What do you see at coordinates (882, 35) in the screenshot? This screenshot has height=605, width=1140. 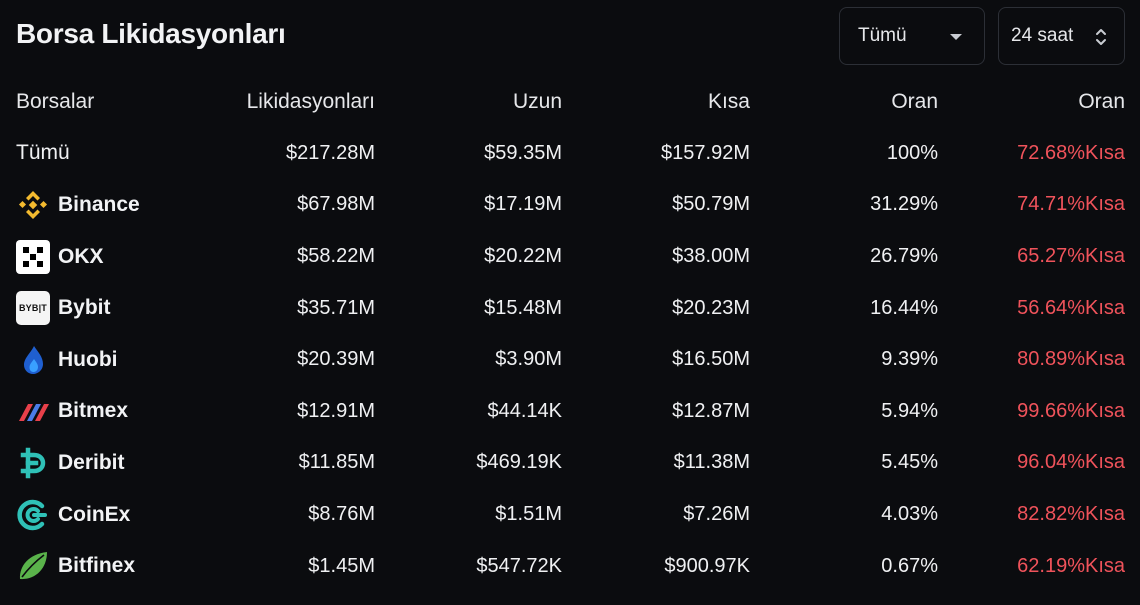 I see `exchange-filter-value: Tümü` at bounding box center [882, 35].